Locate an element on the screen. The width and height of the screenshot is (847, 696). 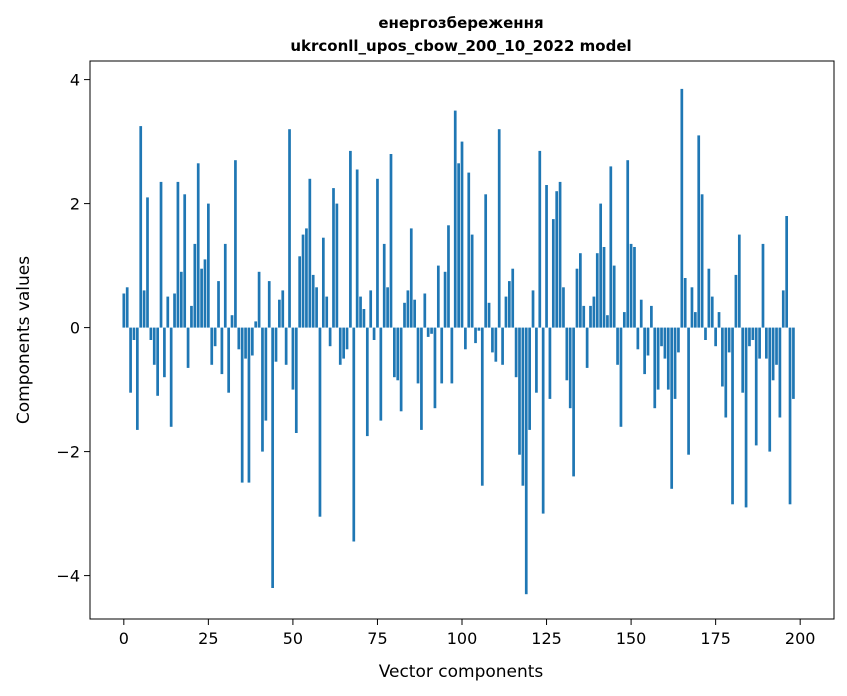
y-tick-label: −4 is located at coordinates (68, 576).